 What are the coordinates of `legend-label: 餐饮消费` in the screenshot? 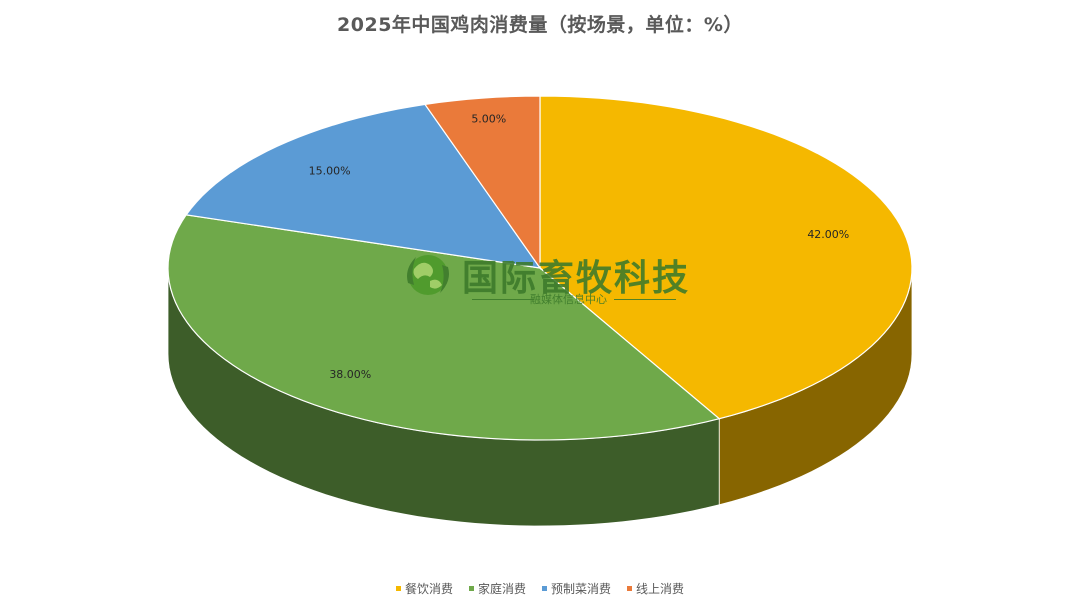 It's located at (428, 589).